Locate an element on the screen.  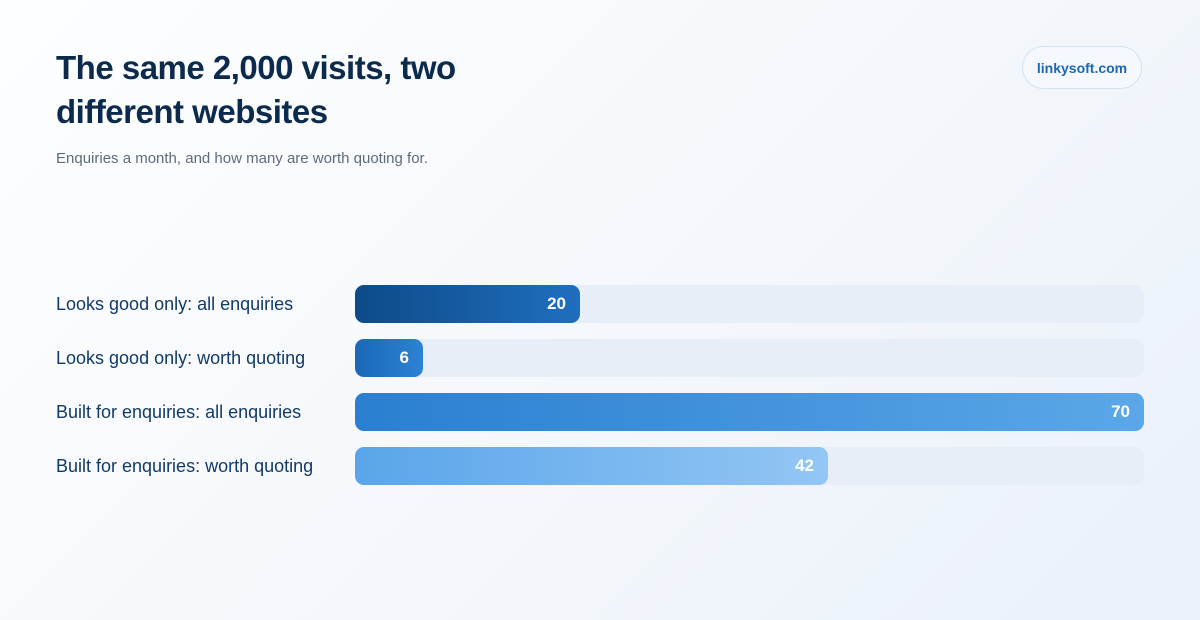
bar-value-label: 42 is located at coordinates (804, 465).